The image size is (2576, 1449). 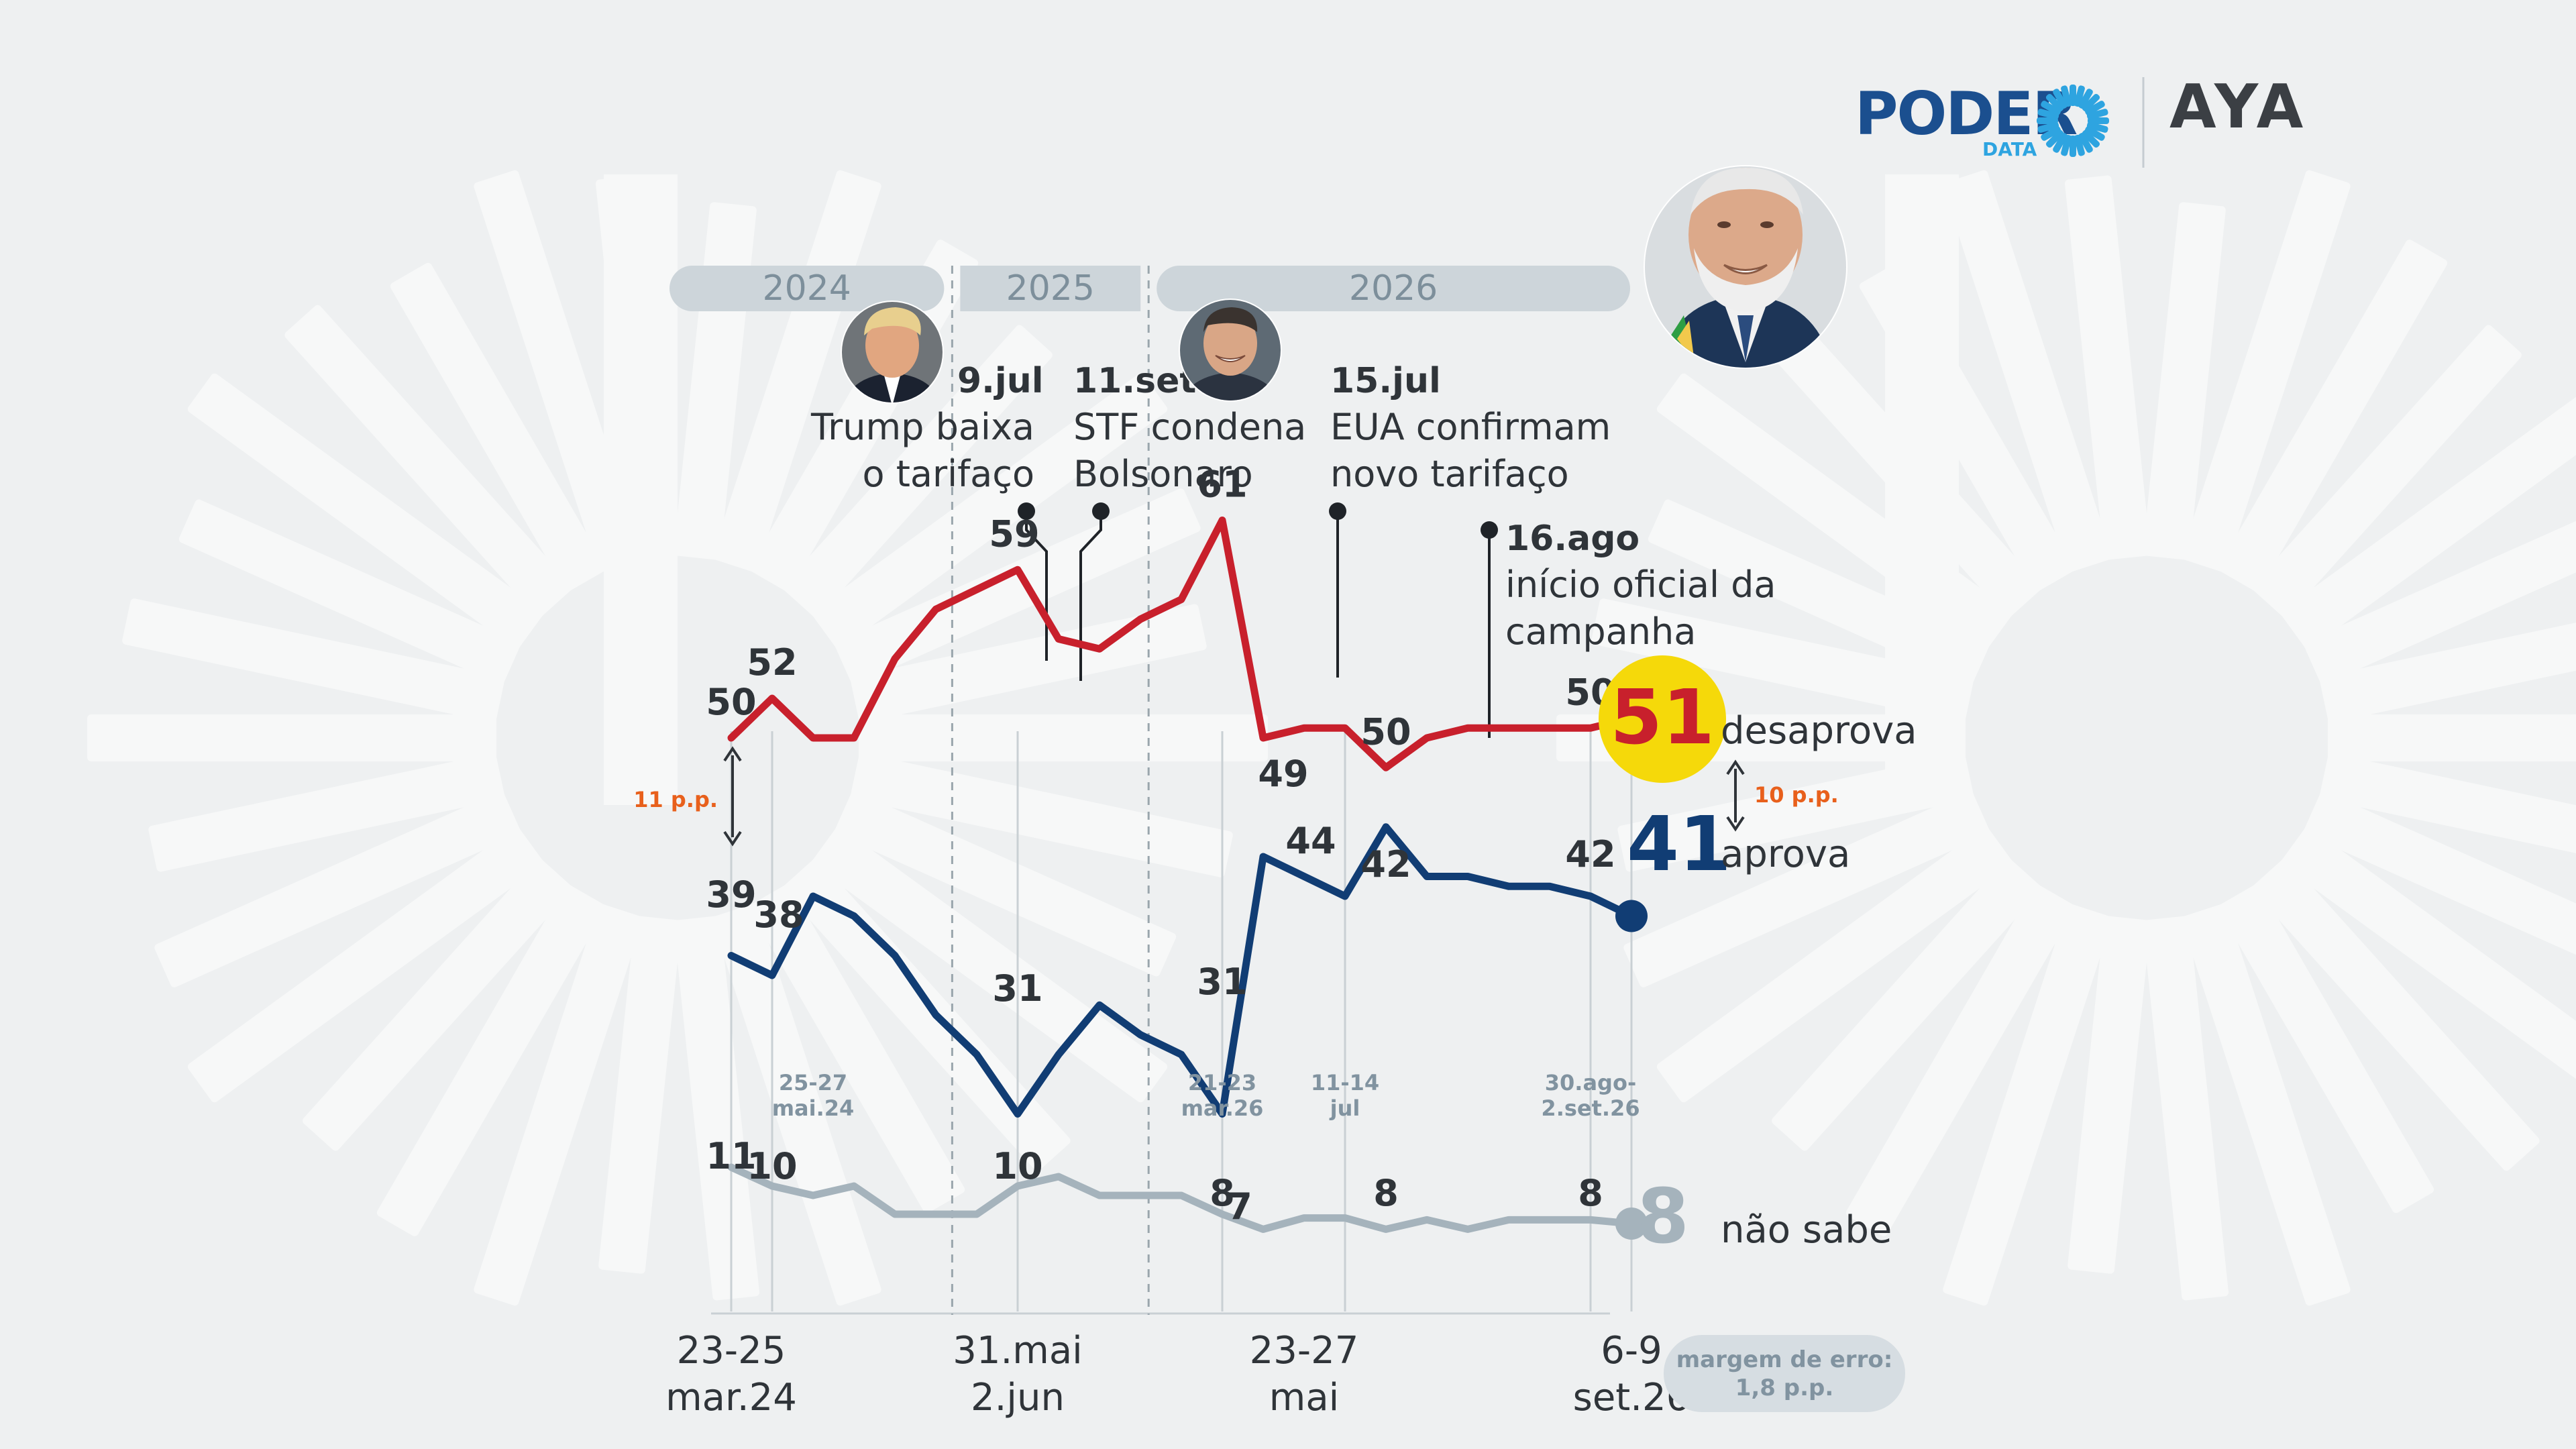 I want to click on data-label-aprova: 31, so click(x=1222, y=982).